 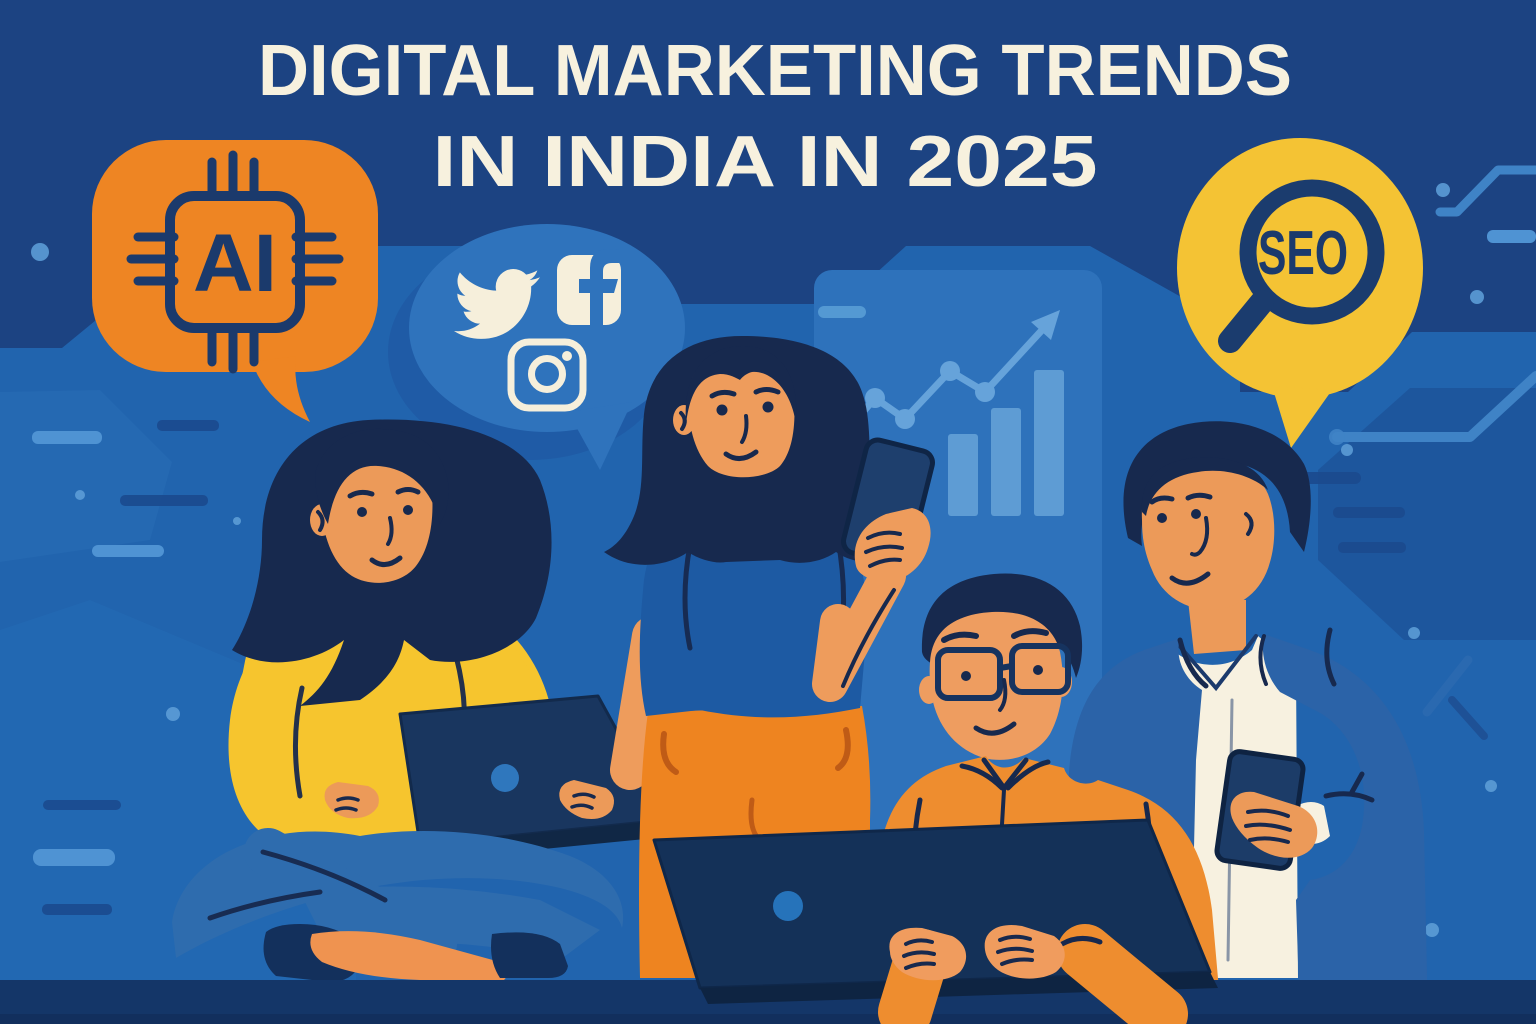 What do you see at coordinates (529, 955) in the screenshot?
I see `shoe-right` at bounding box center [529, 955].